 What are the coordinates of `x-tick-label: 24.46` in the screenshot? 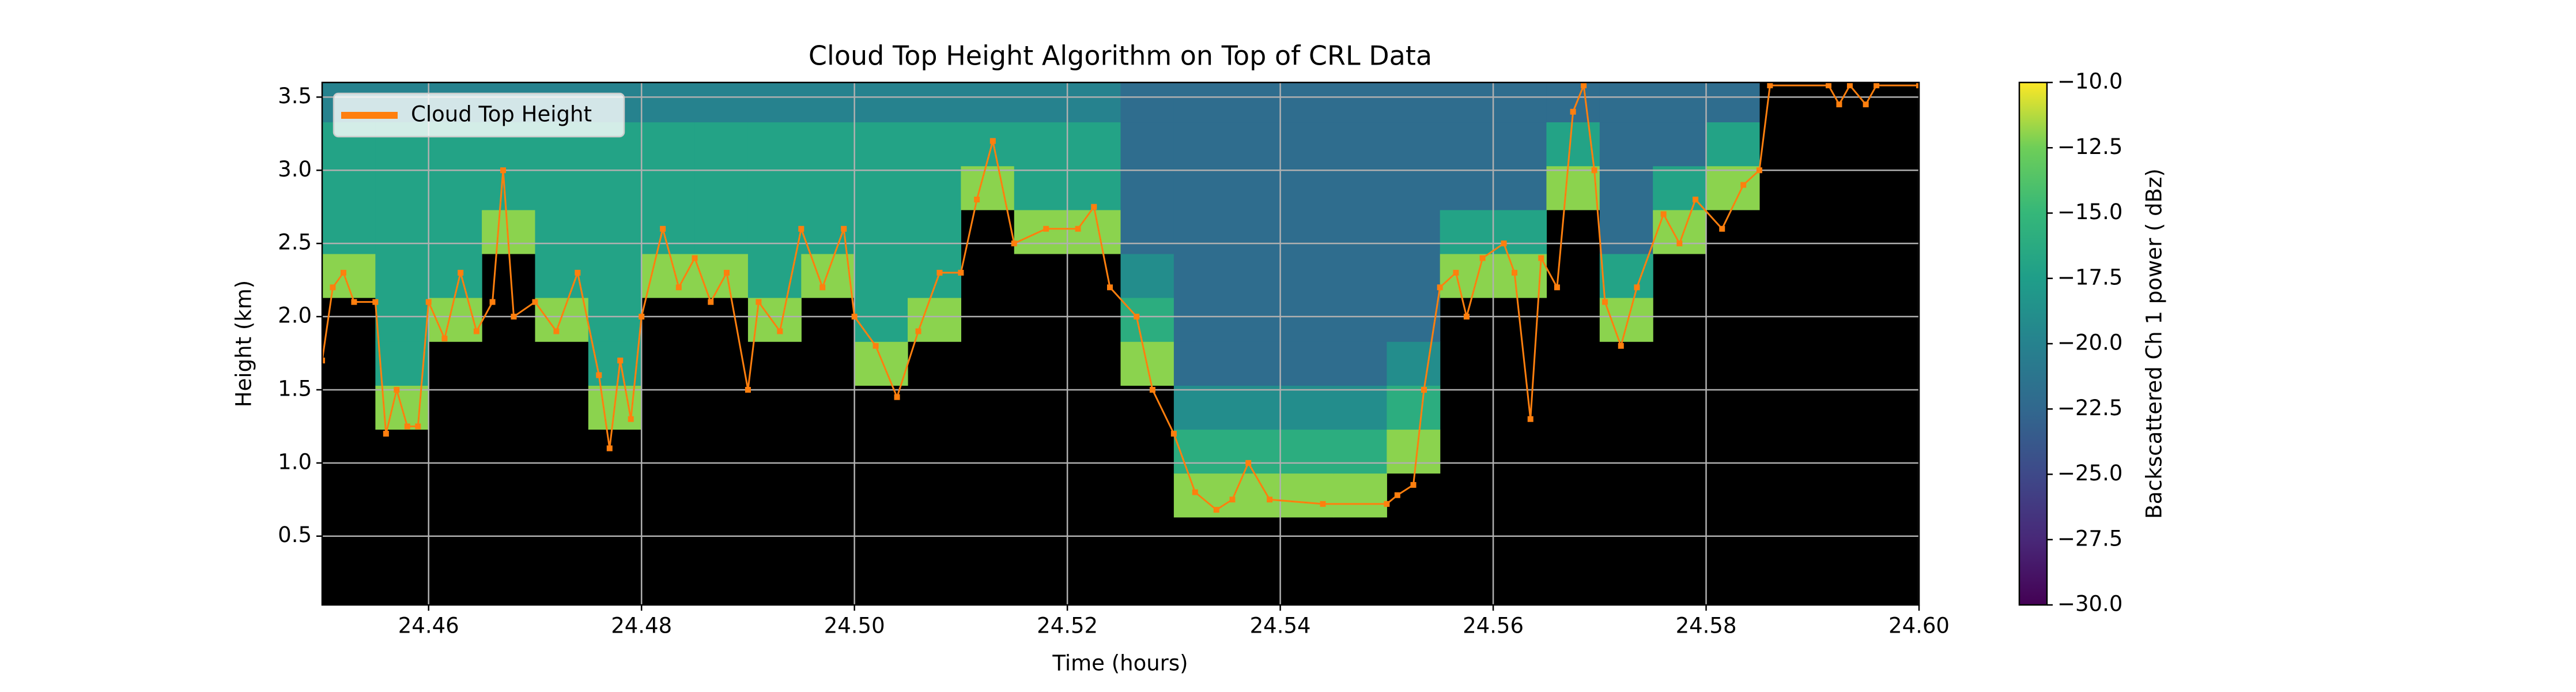 It's located at (428, 626).